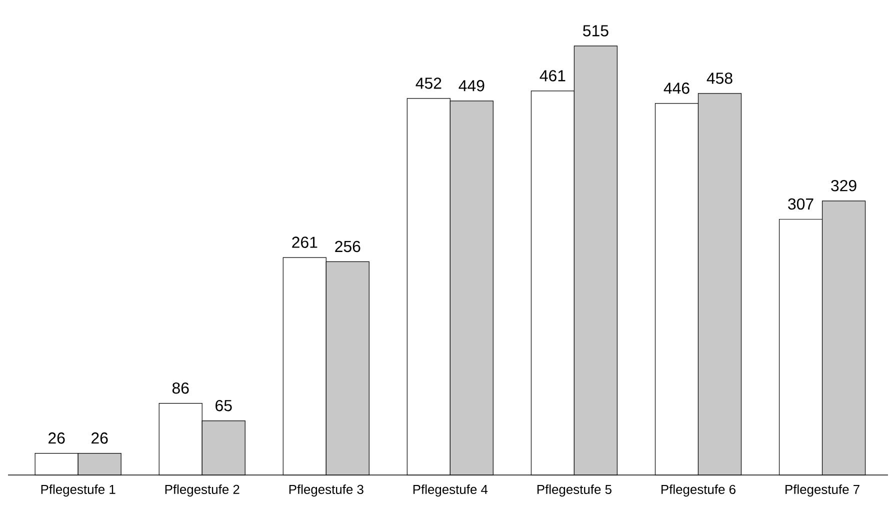 This screenshot has width=890, height=512. What do you see at coordinates (180, 388) in the screenshot?
I see `data-label: 86` at bounding box center [180, 388].